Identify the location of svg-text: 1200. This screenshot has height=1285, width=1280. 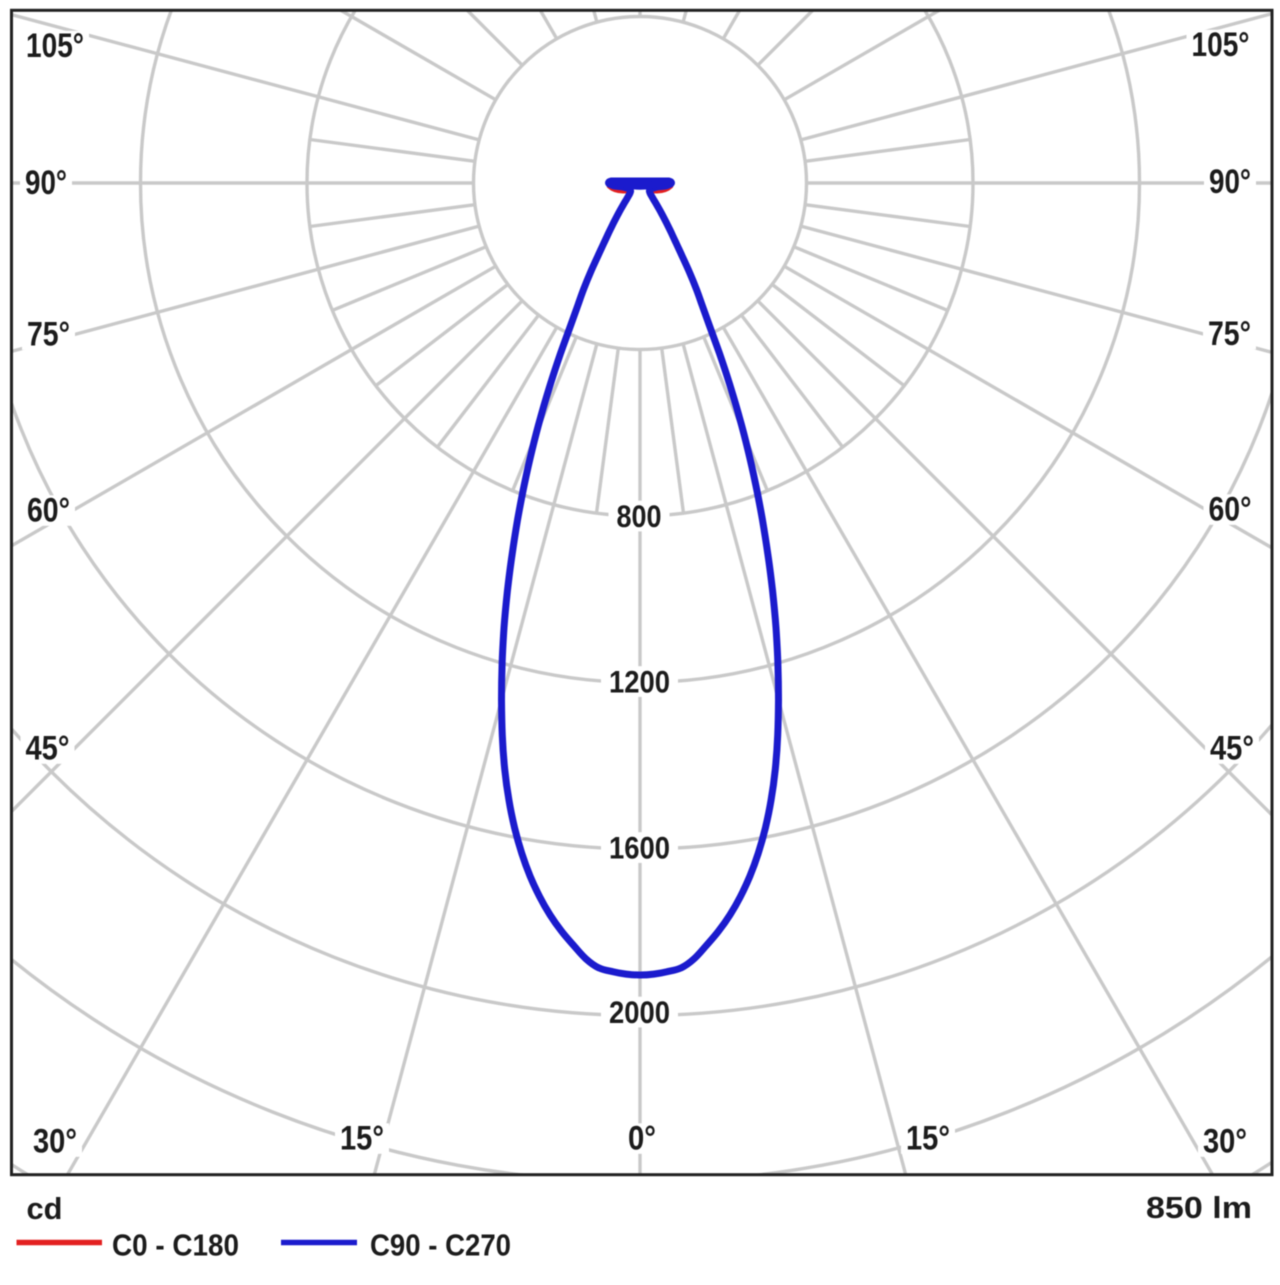
(639, 682).